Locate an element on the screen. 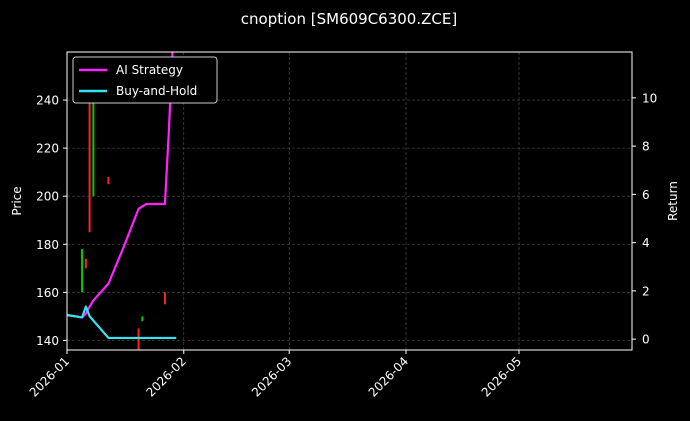 The image size is (690, 421). left-tick-label: 160 is located at coordinates (47, 293).